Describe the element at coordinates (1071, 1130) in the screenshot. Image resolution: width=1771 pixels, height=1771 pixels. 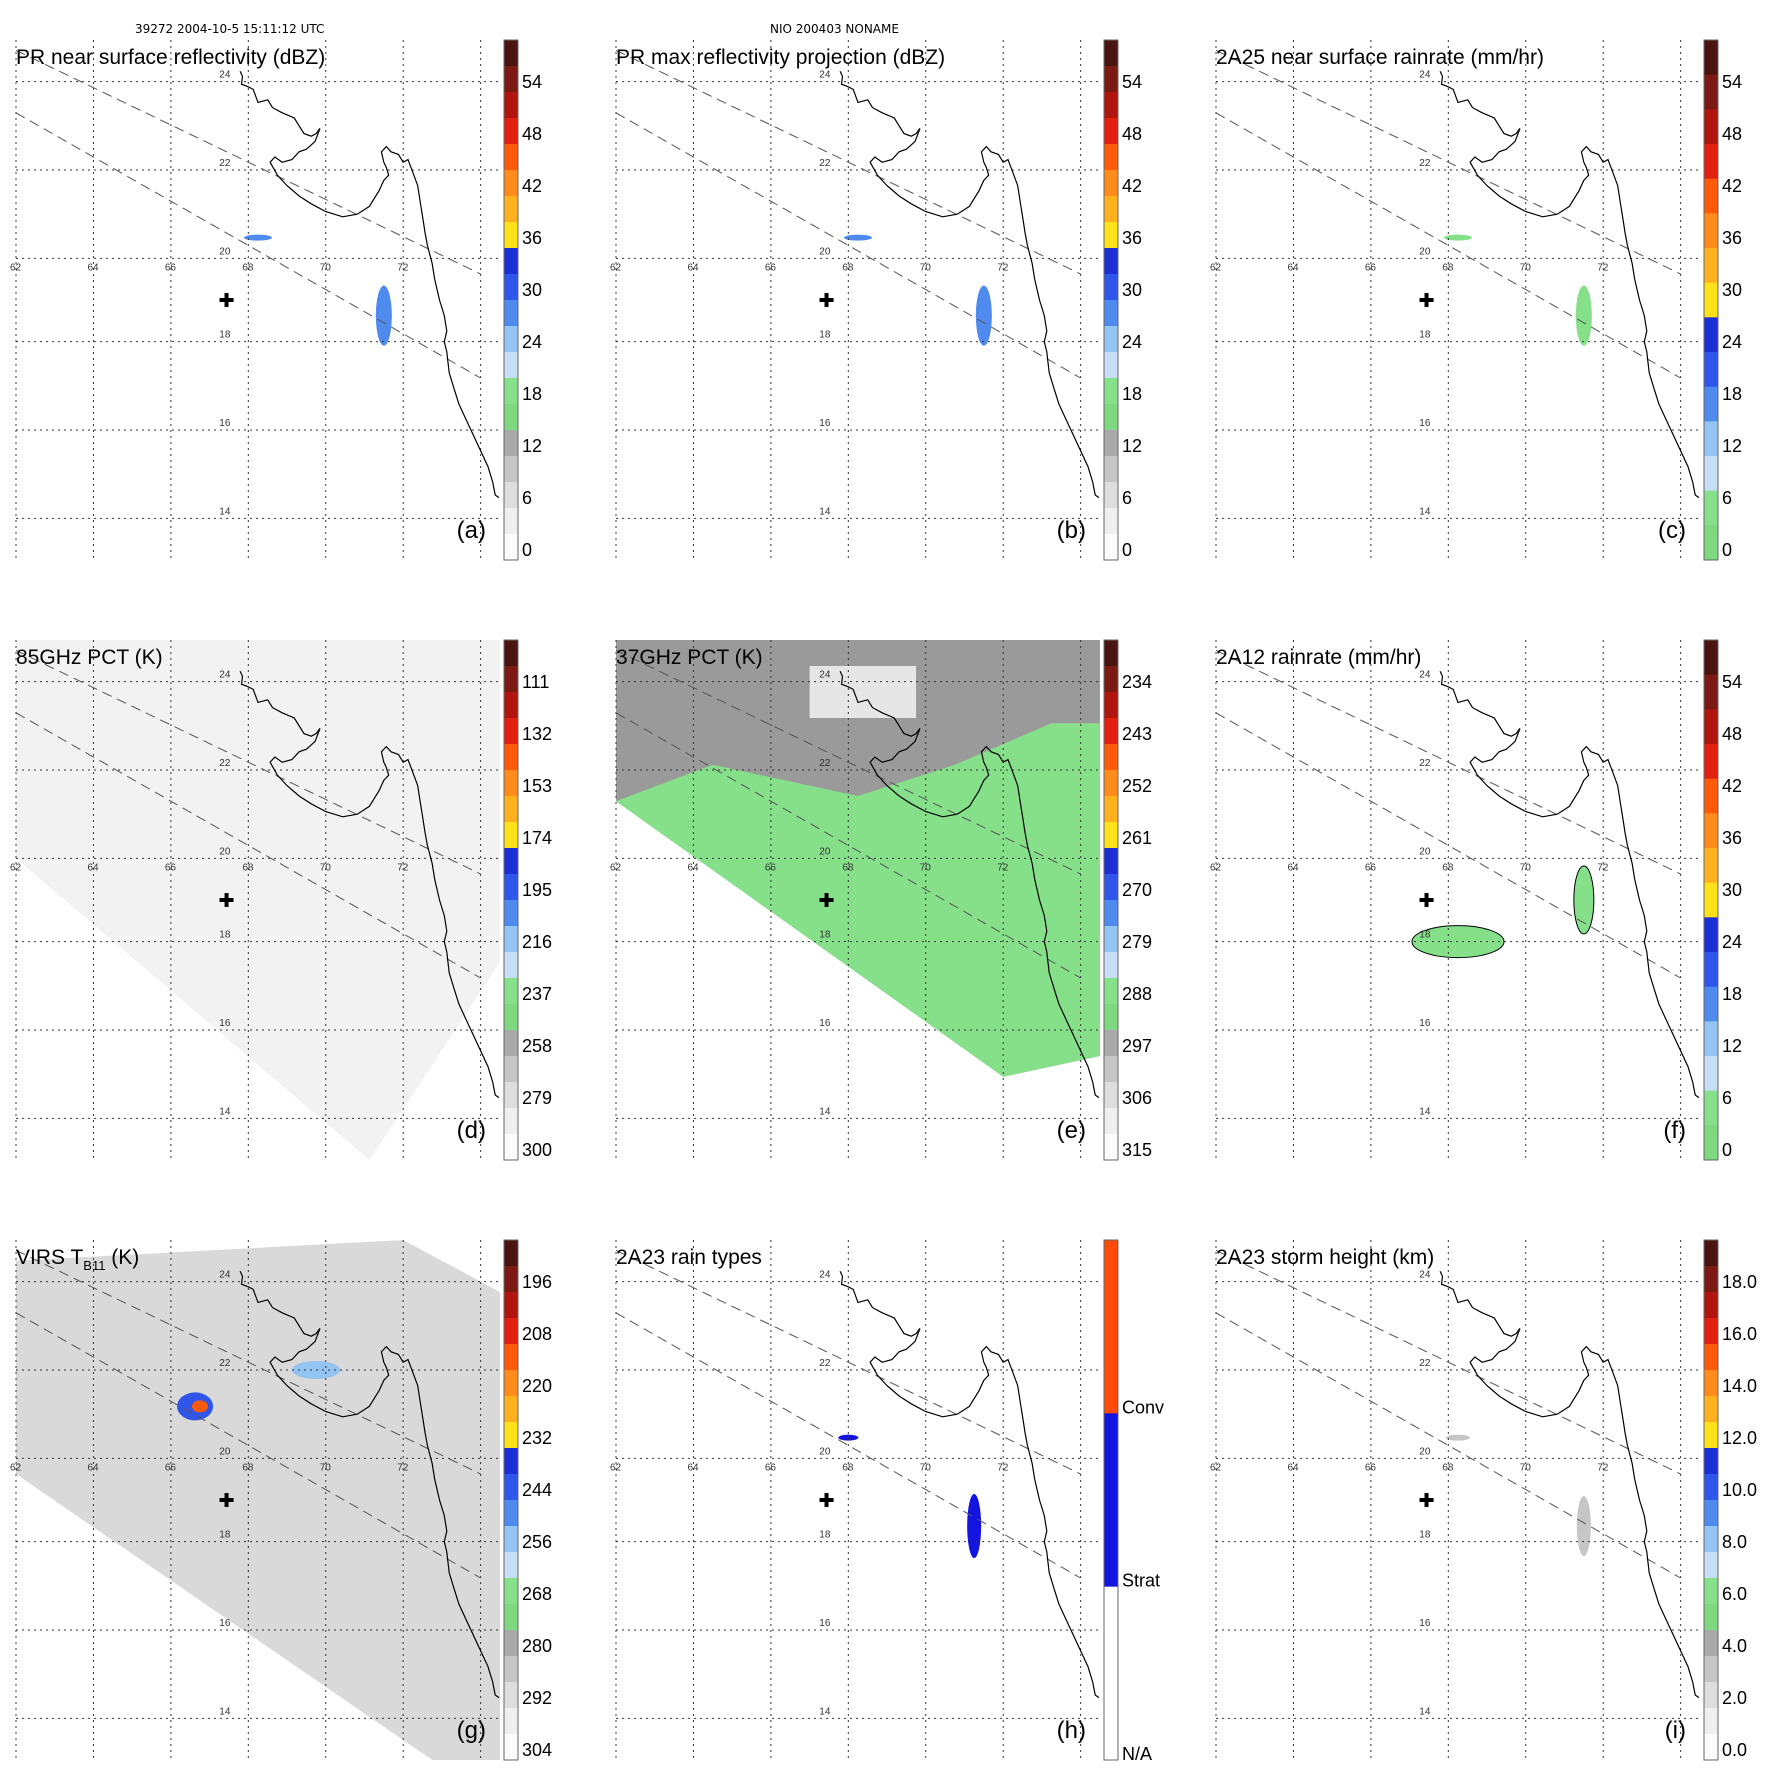
I see `panel-letter: (e)` at that location.